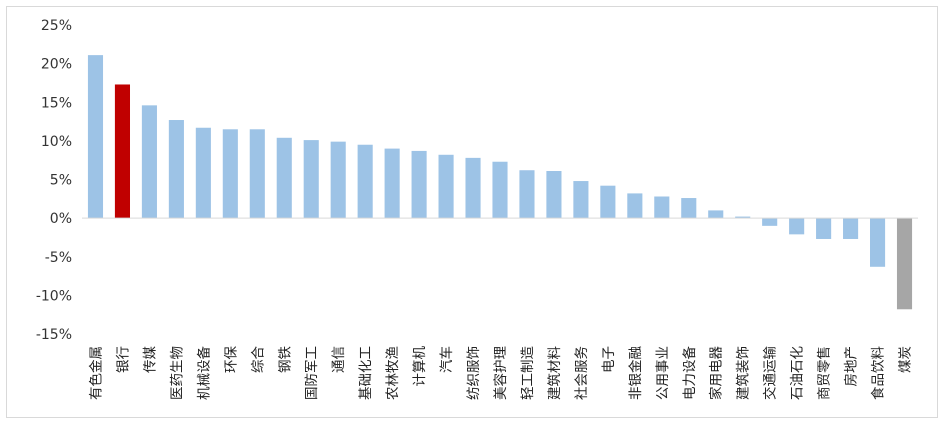  Describe the element at coordinates (663, 373) in the screenshot. I see `x-tick-label: 公用事业` at that location.